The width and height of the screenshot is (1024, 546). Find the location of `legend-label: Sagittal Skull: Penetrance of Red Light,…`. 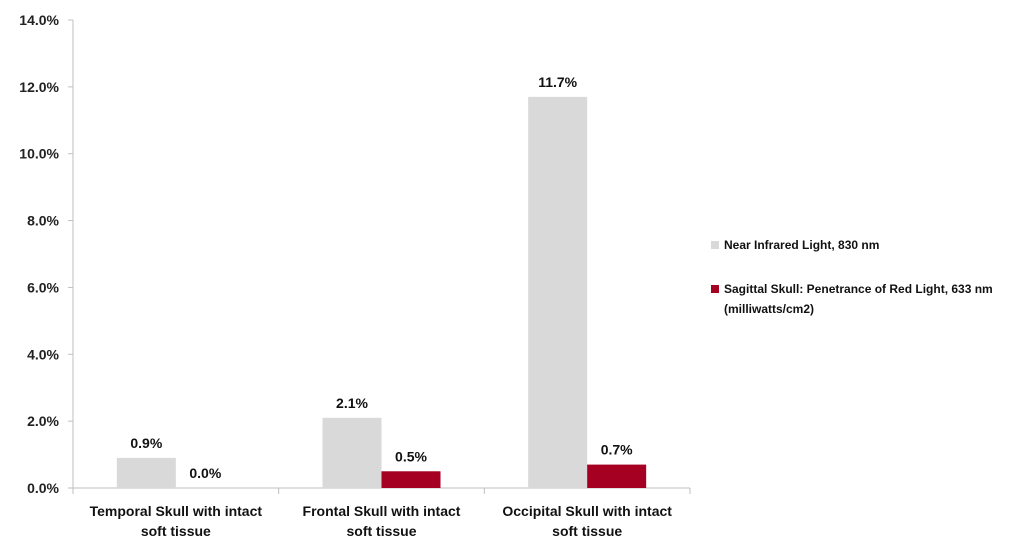

legend-label: Sagittal Skull: Penetrance of Red Light,… is located at coordinates (858, 289).